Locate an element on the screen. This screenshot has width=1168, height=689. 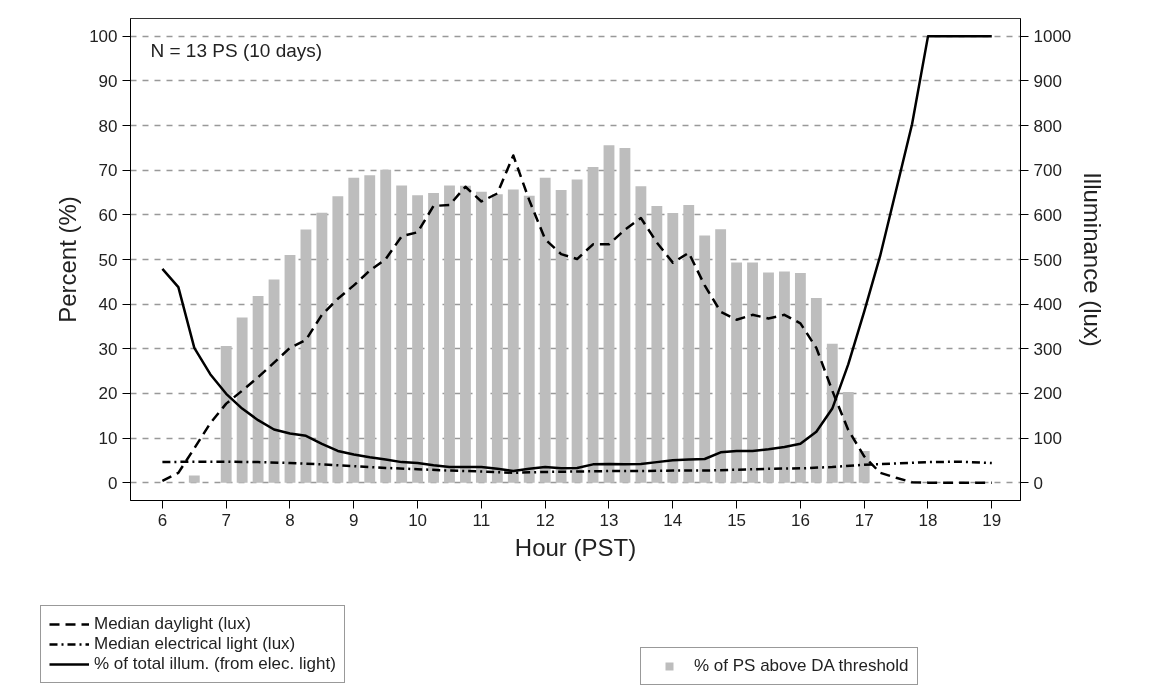
legend-label: Median daylight (lux) is located at coordinates (172, 624).